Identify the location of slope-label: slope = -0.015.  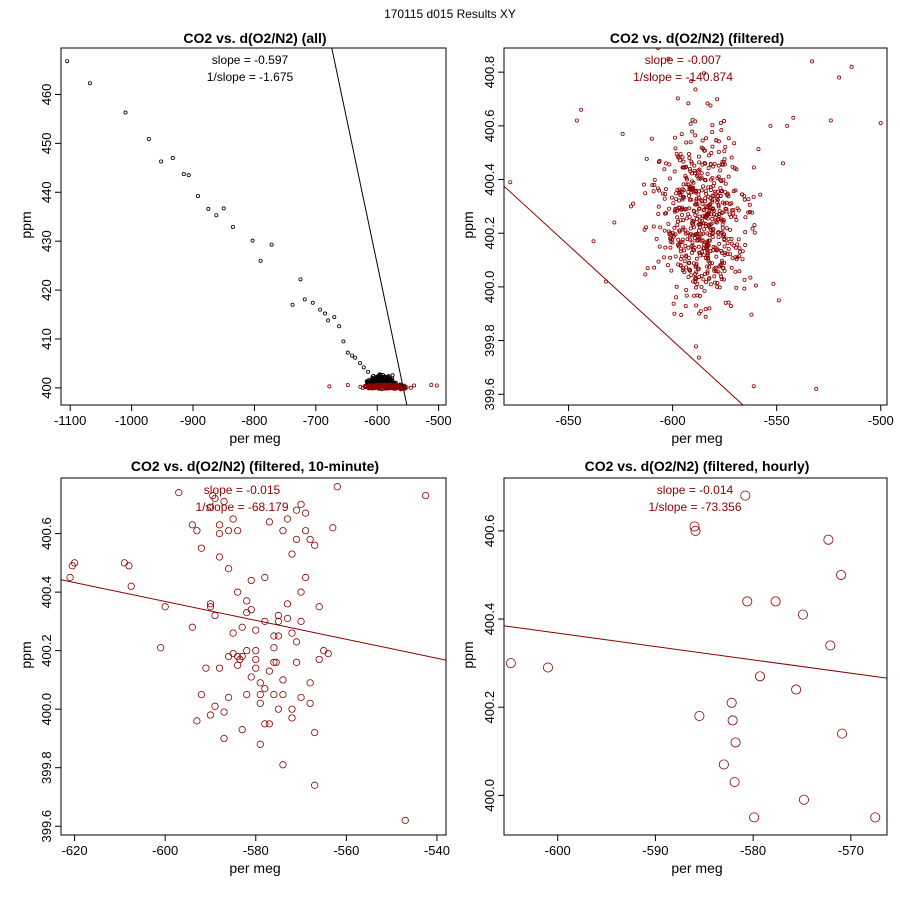
(242, 490).